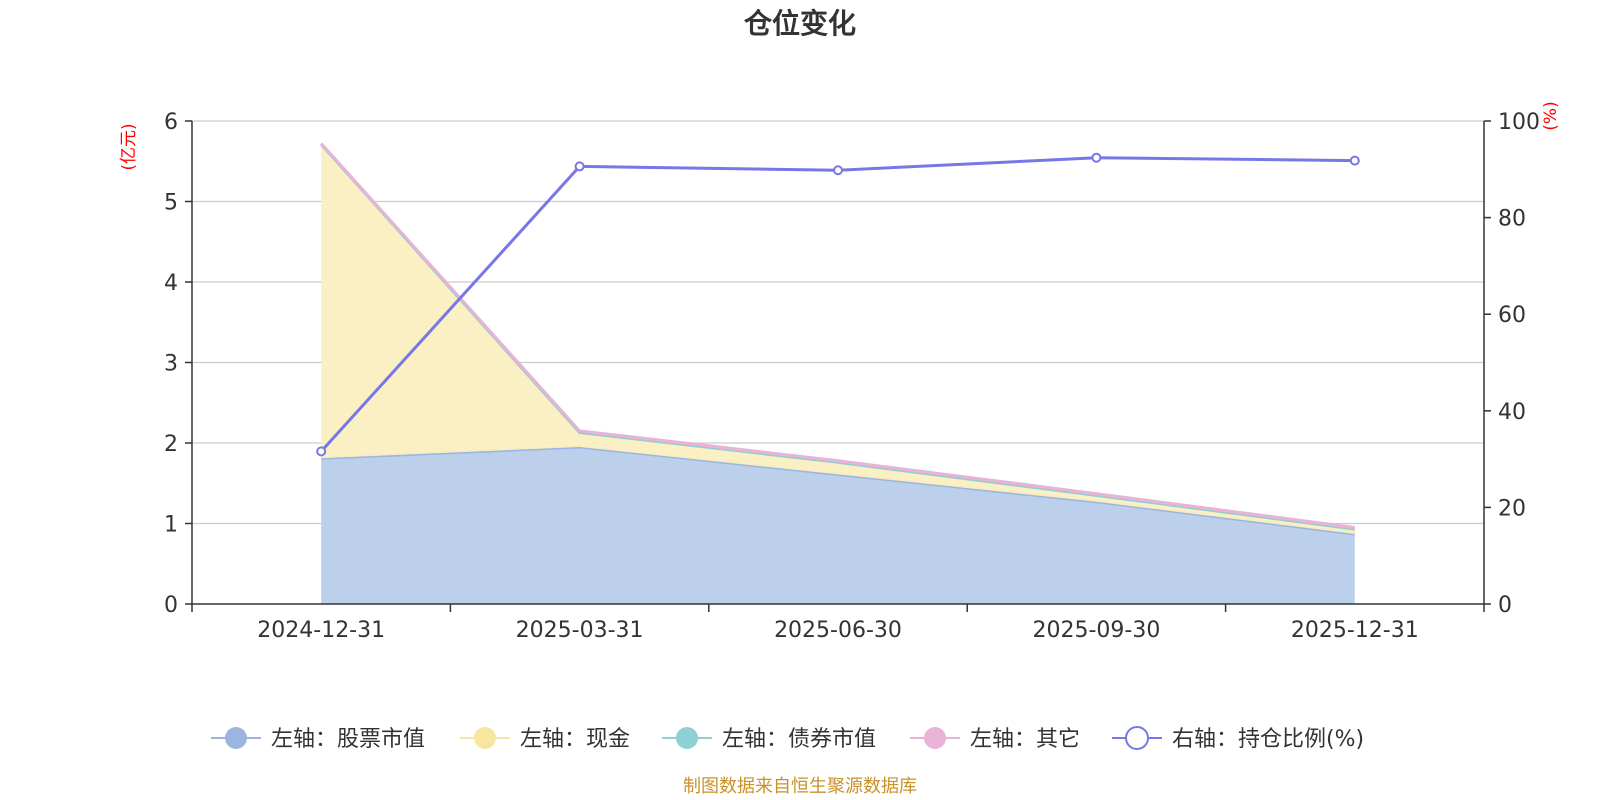 The width and height of the screenshot is (1600, 800). Describe the element at coordinates (1512, 508) in the screenshot. I see `right-tick-label: 20` at that location.